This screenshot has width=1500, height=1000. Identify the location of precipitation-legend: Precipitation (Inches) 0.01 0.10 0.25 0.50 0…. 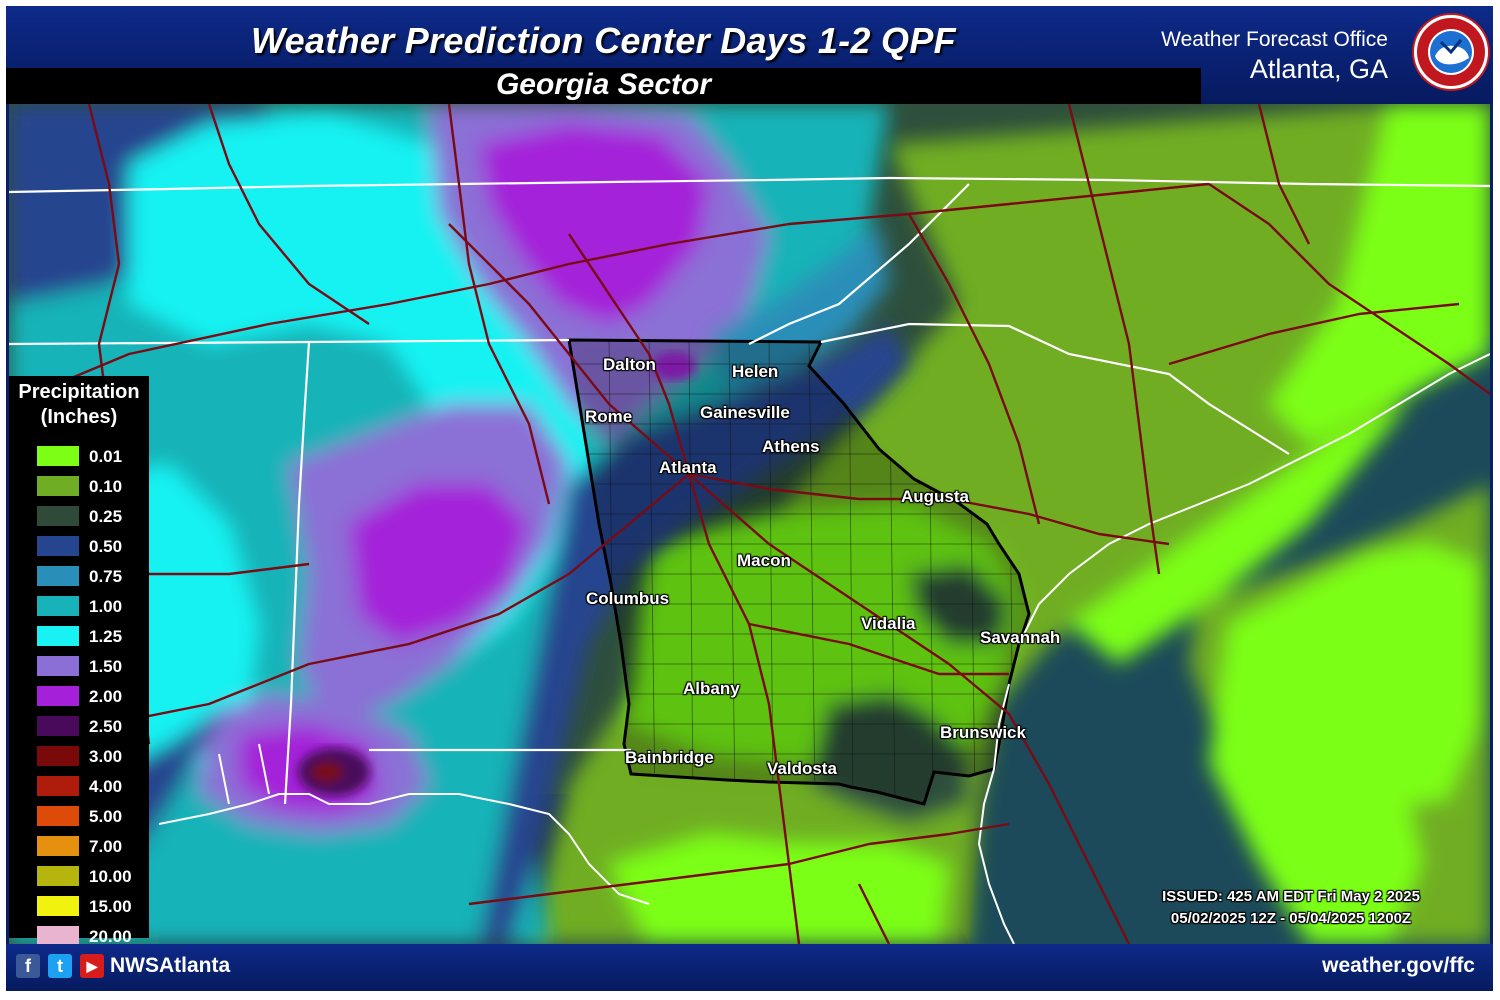
(79, 661).